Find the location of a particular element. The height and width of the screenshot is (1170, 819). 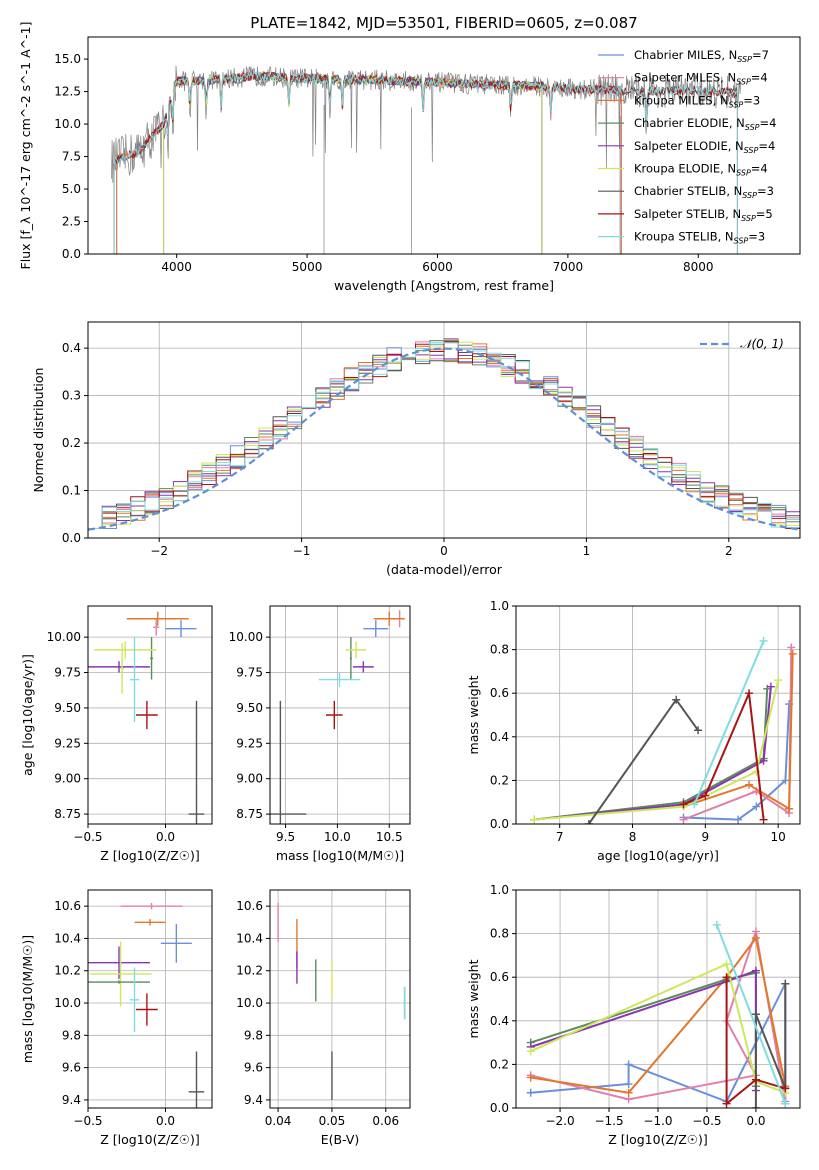

legend-label: Chabrier ELODIE, NSSP=4 is located at coordinates (705, 124).